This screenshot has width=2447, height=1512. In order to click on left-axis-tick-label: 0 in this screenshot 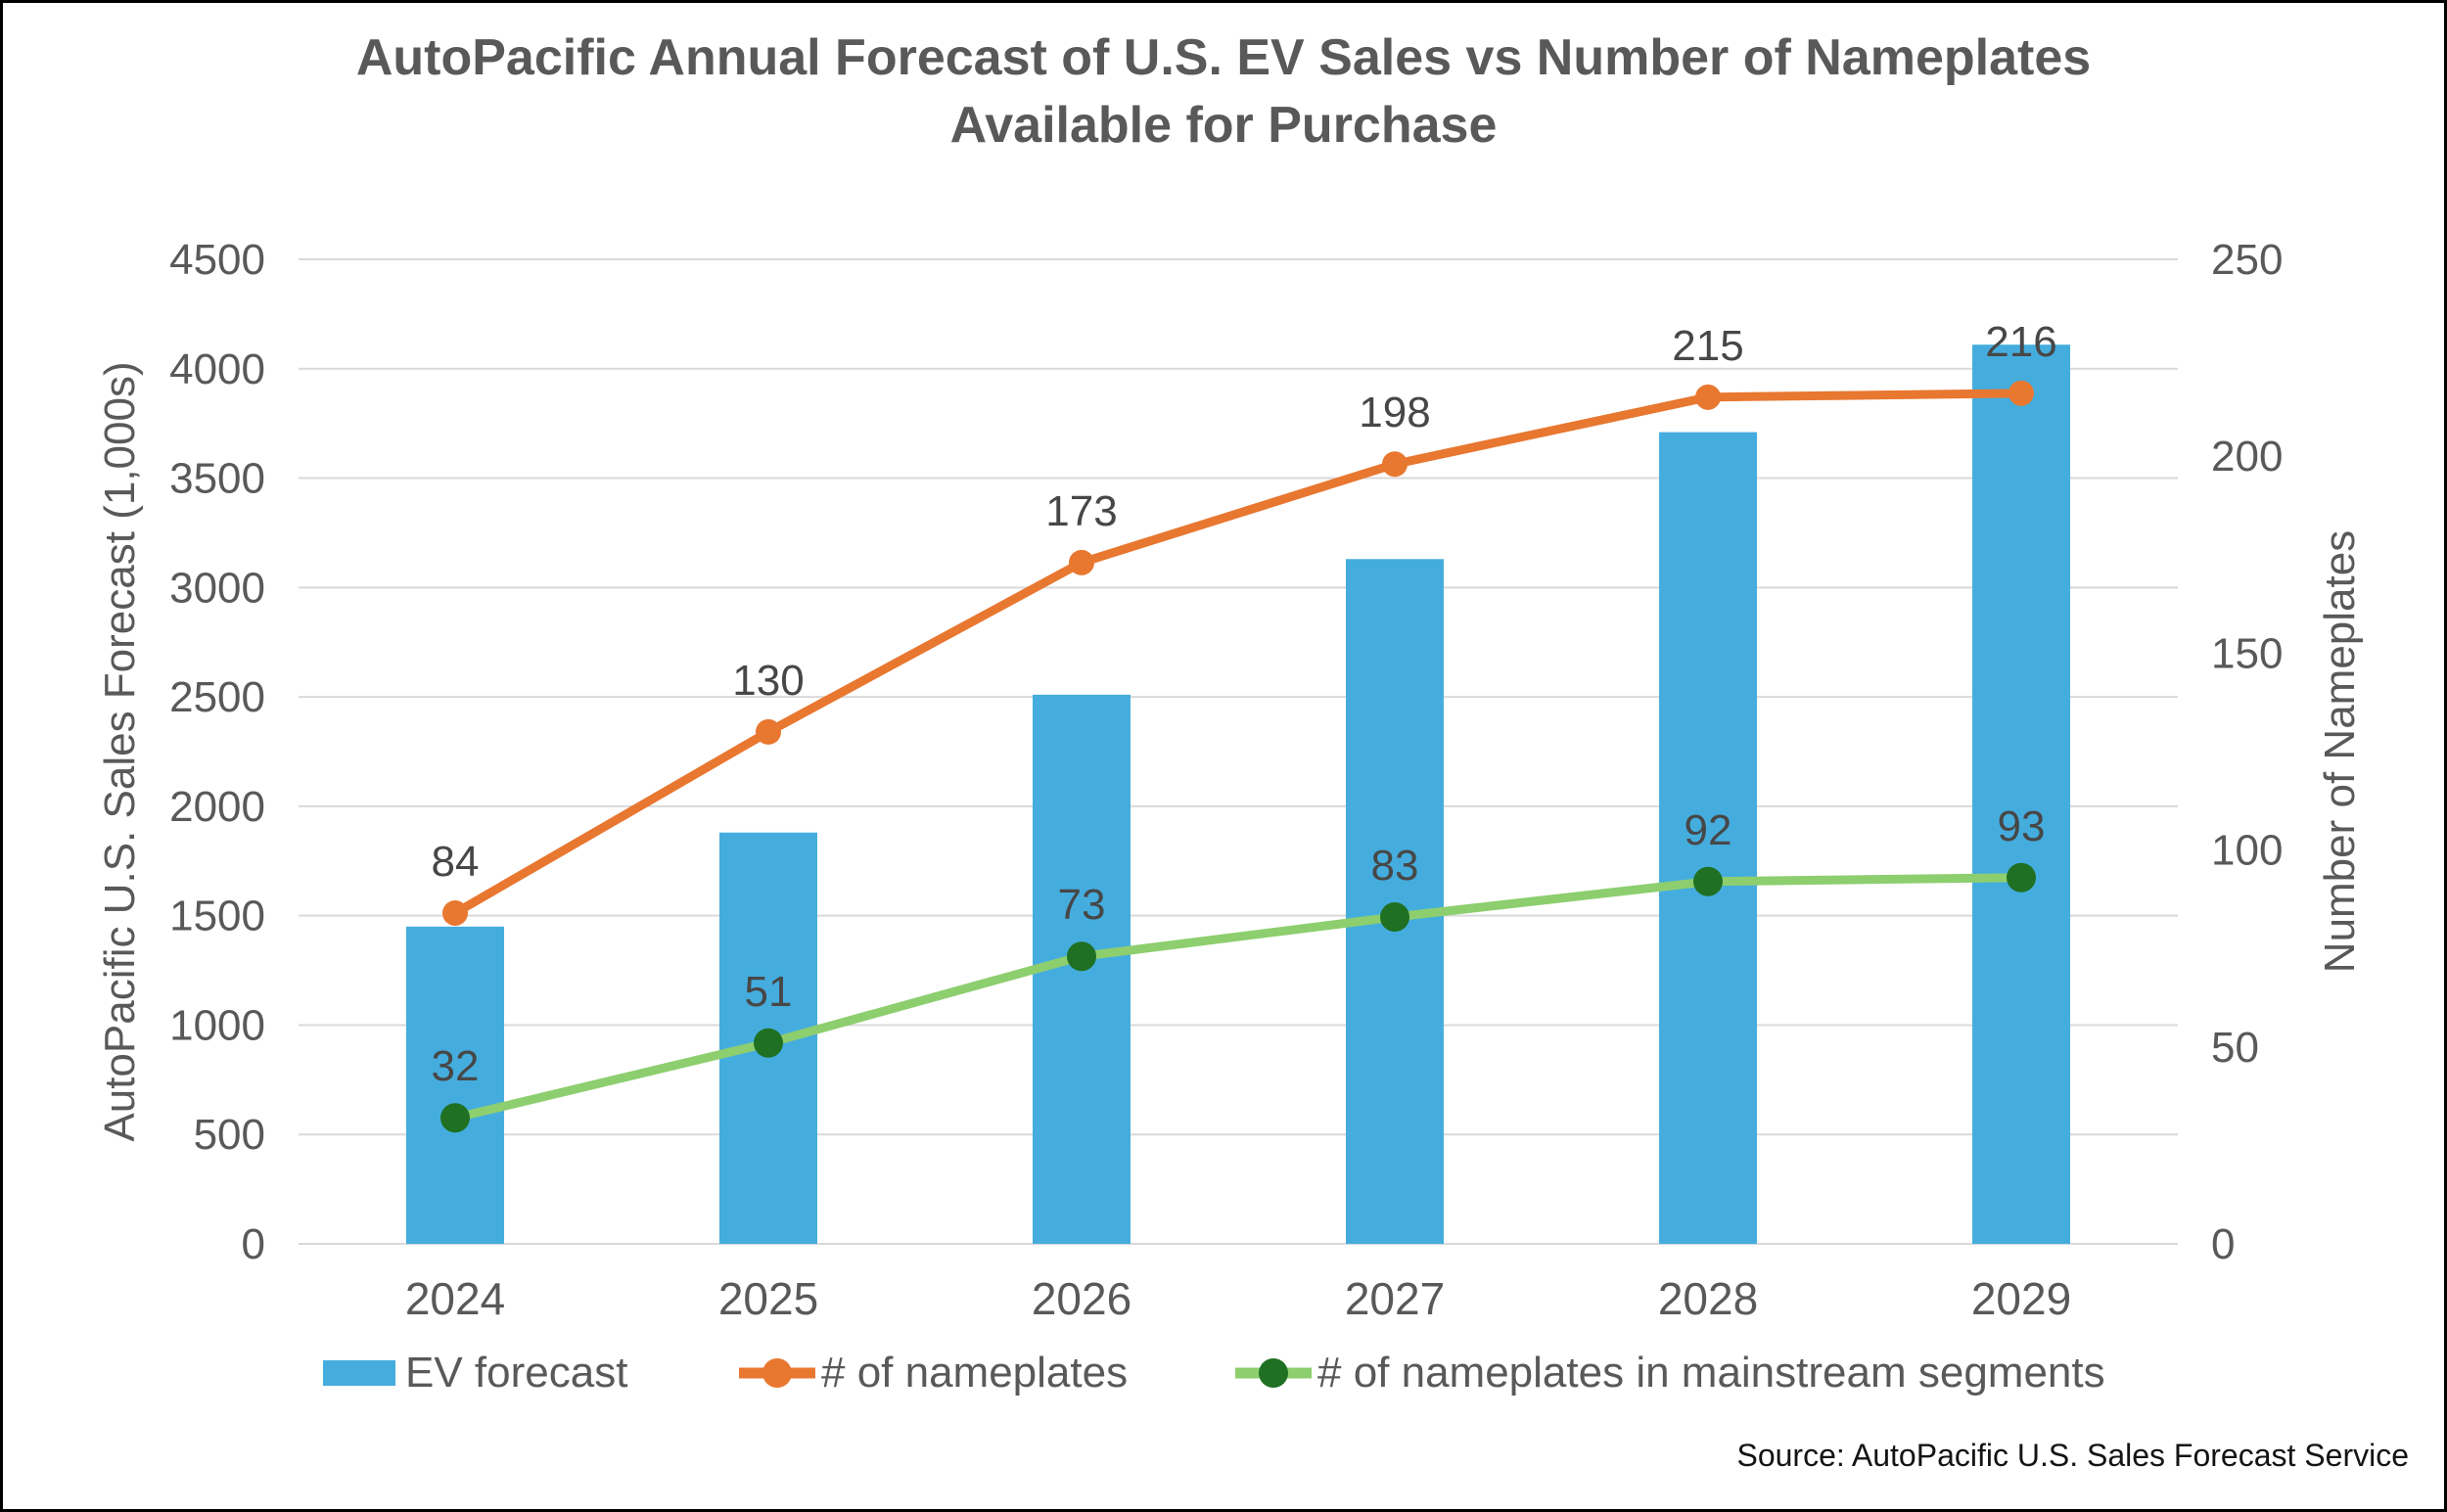, I will do `click(254, 1244)`.